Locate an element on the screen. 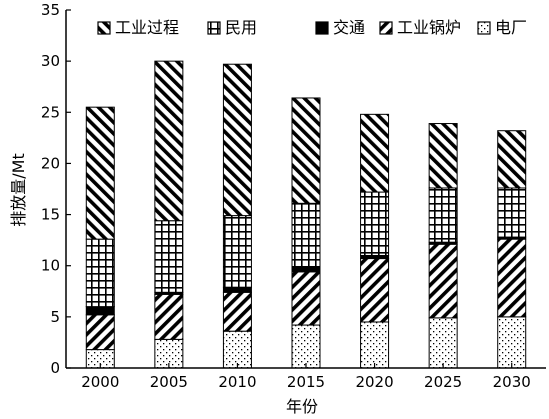  legend: 工业过程 民用 交通 工业锅炉 电厂 is located at coordinates (312, 27).